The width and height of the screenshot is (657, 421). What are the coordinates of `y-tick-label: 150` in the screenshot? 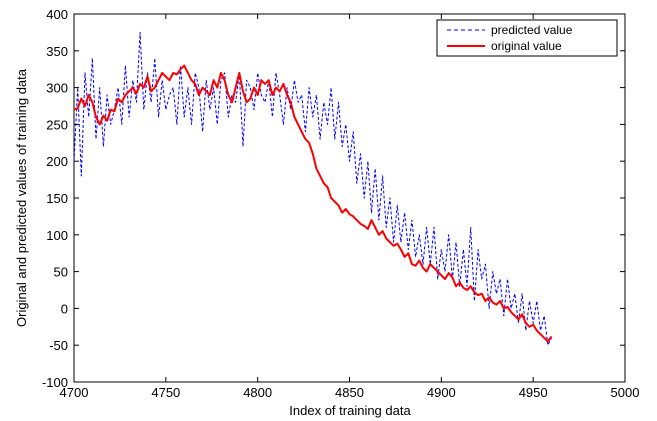 It's located at (57, 198).